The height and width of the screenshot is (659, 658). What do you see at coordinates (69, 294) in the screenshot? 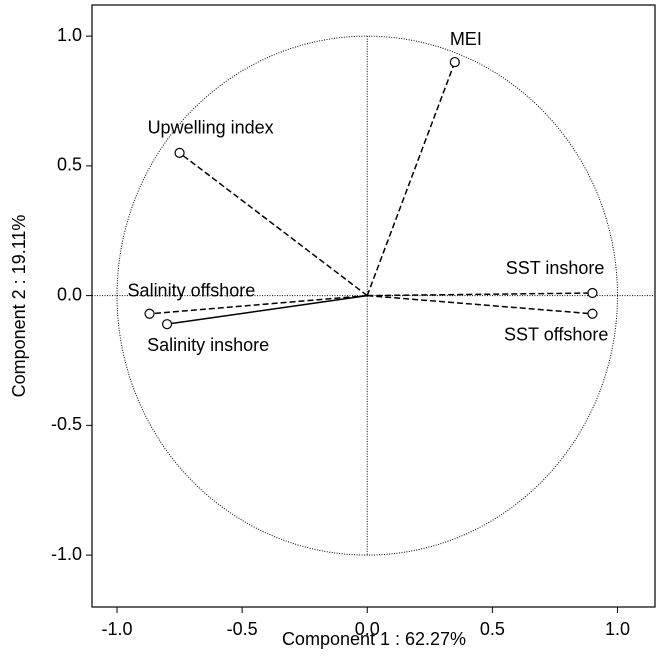
I see `y-tick-label: 0.0` at bounding box center [69, 294].